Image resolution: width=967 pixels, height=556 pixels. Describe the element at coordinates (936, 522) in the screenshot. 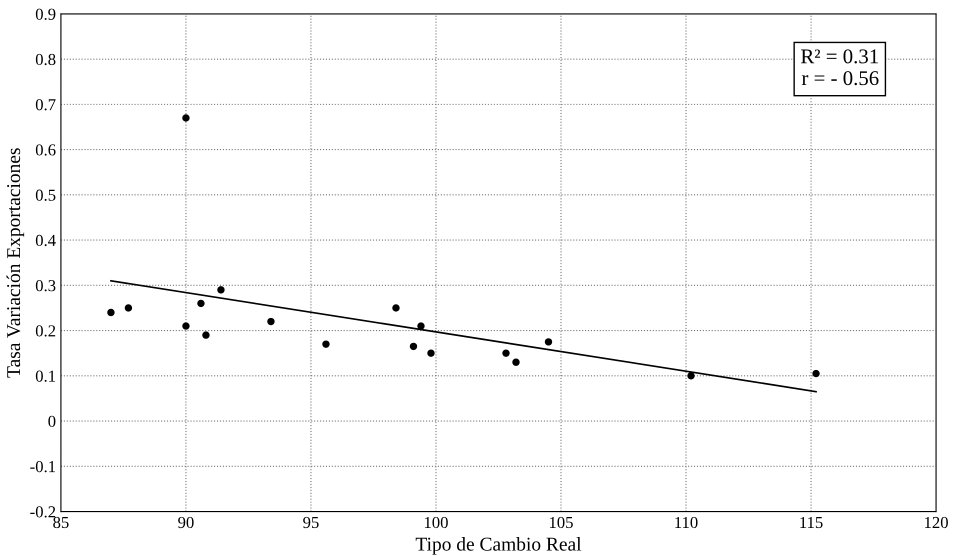

I see `x-tick-label: 120` at that location.